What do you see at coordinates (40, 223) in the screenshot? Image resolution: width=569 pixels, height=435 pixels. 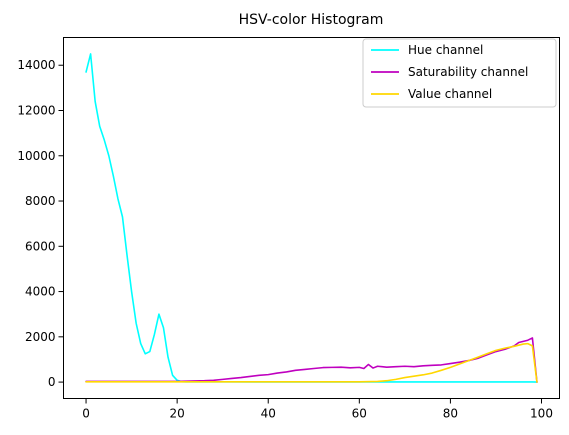 I see `y-axis: 0 2000 4000 6000 8000 10000 12000 14000` at bounding box center [40, 223].